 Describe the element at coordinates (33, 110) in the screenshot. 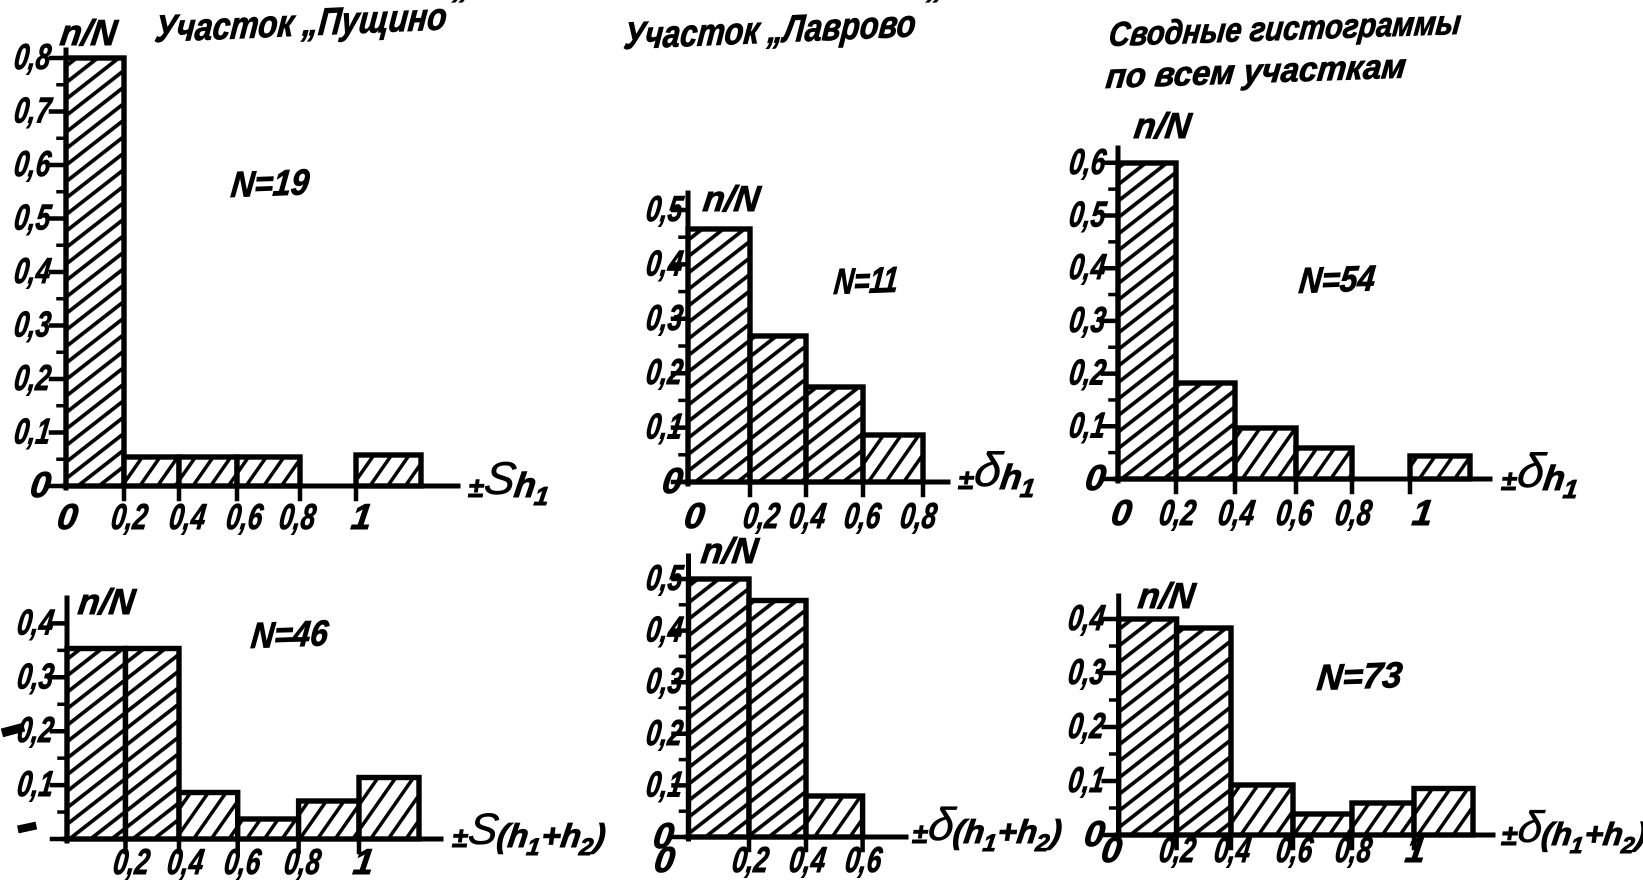

I see `svg-text: 0,7` at that location.